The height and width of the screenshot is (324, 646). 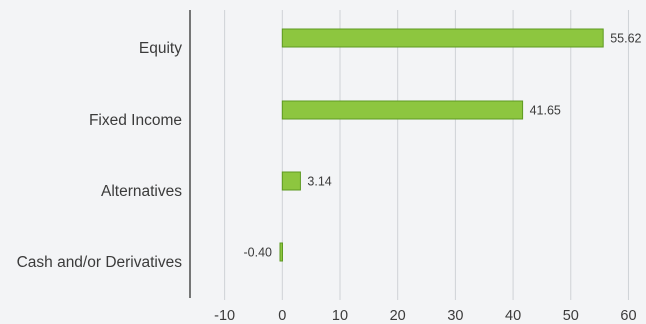 I want to click on category-label: Alternatives, so click(x=141, y=191).